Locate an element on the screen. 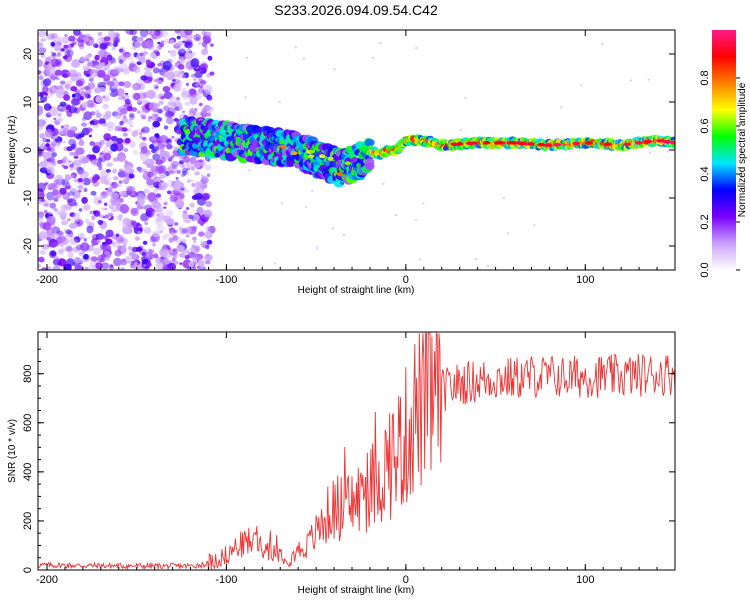 This screenshot has height=600, width=750. colorbar-tick-label: 0.6 is located at coordinates (705, 125).